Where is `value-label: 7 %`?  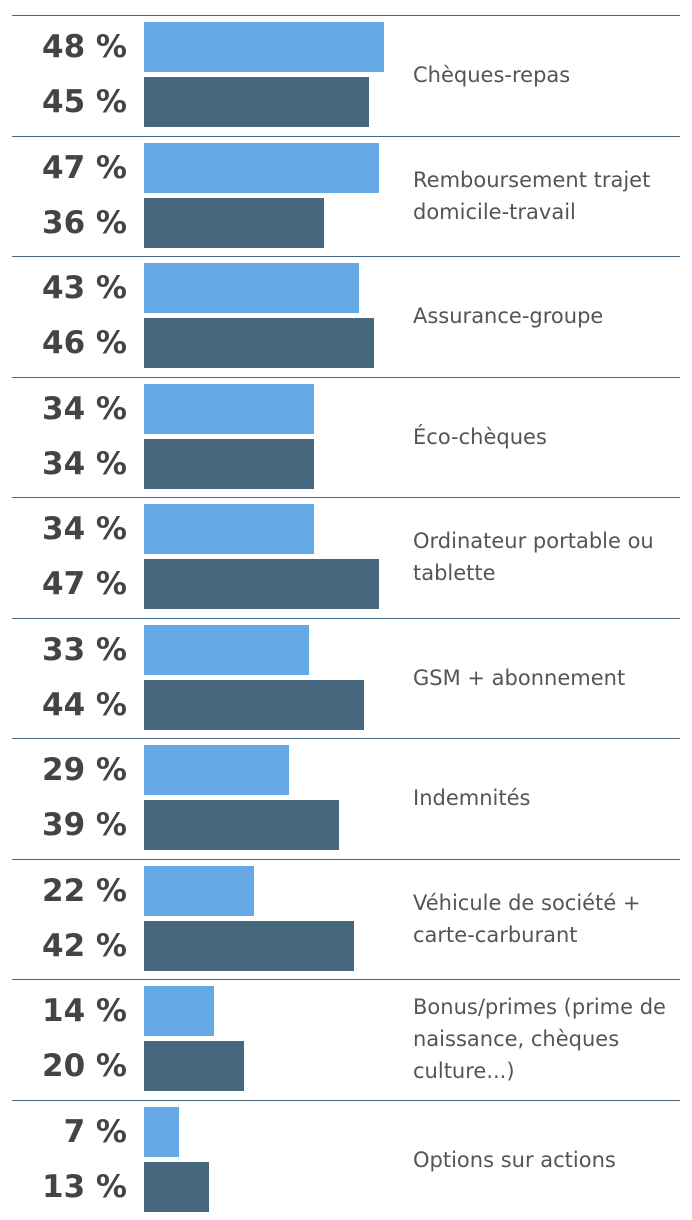 value-label: 7 % is located at coordinates (95, 1132).